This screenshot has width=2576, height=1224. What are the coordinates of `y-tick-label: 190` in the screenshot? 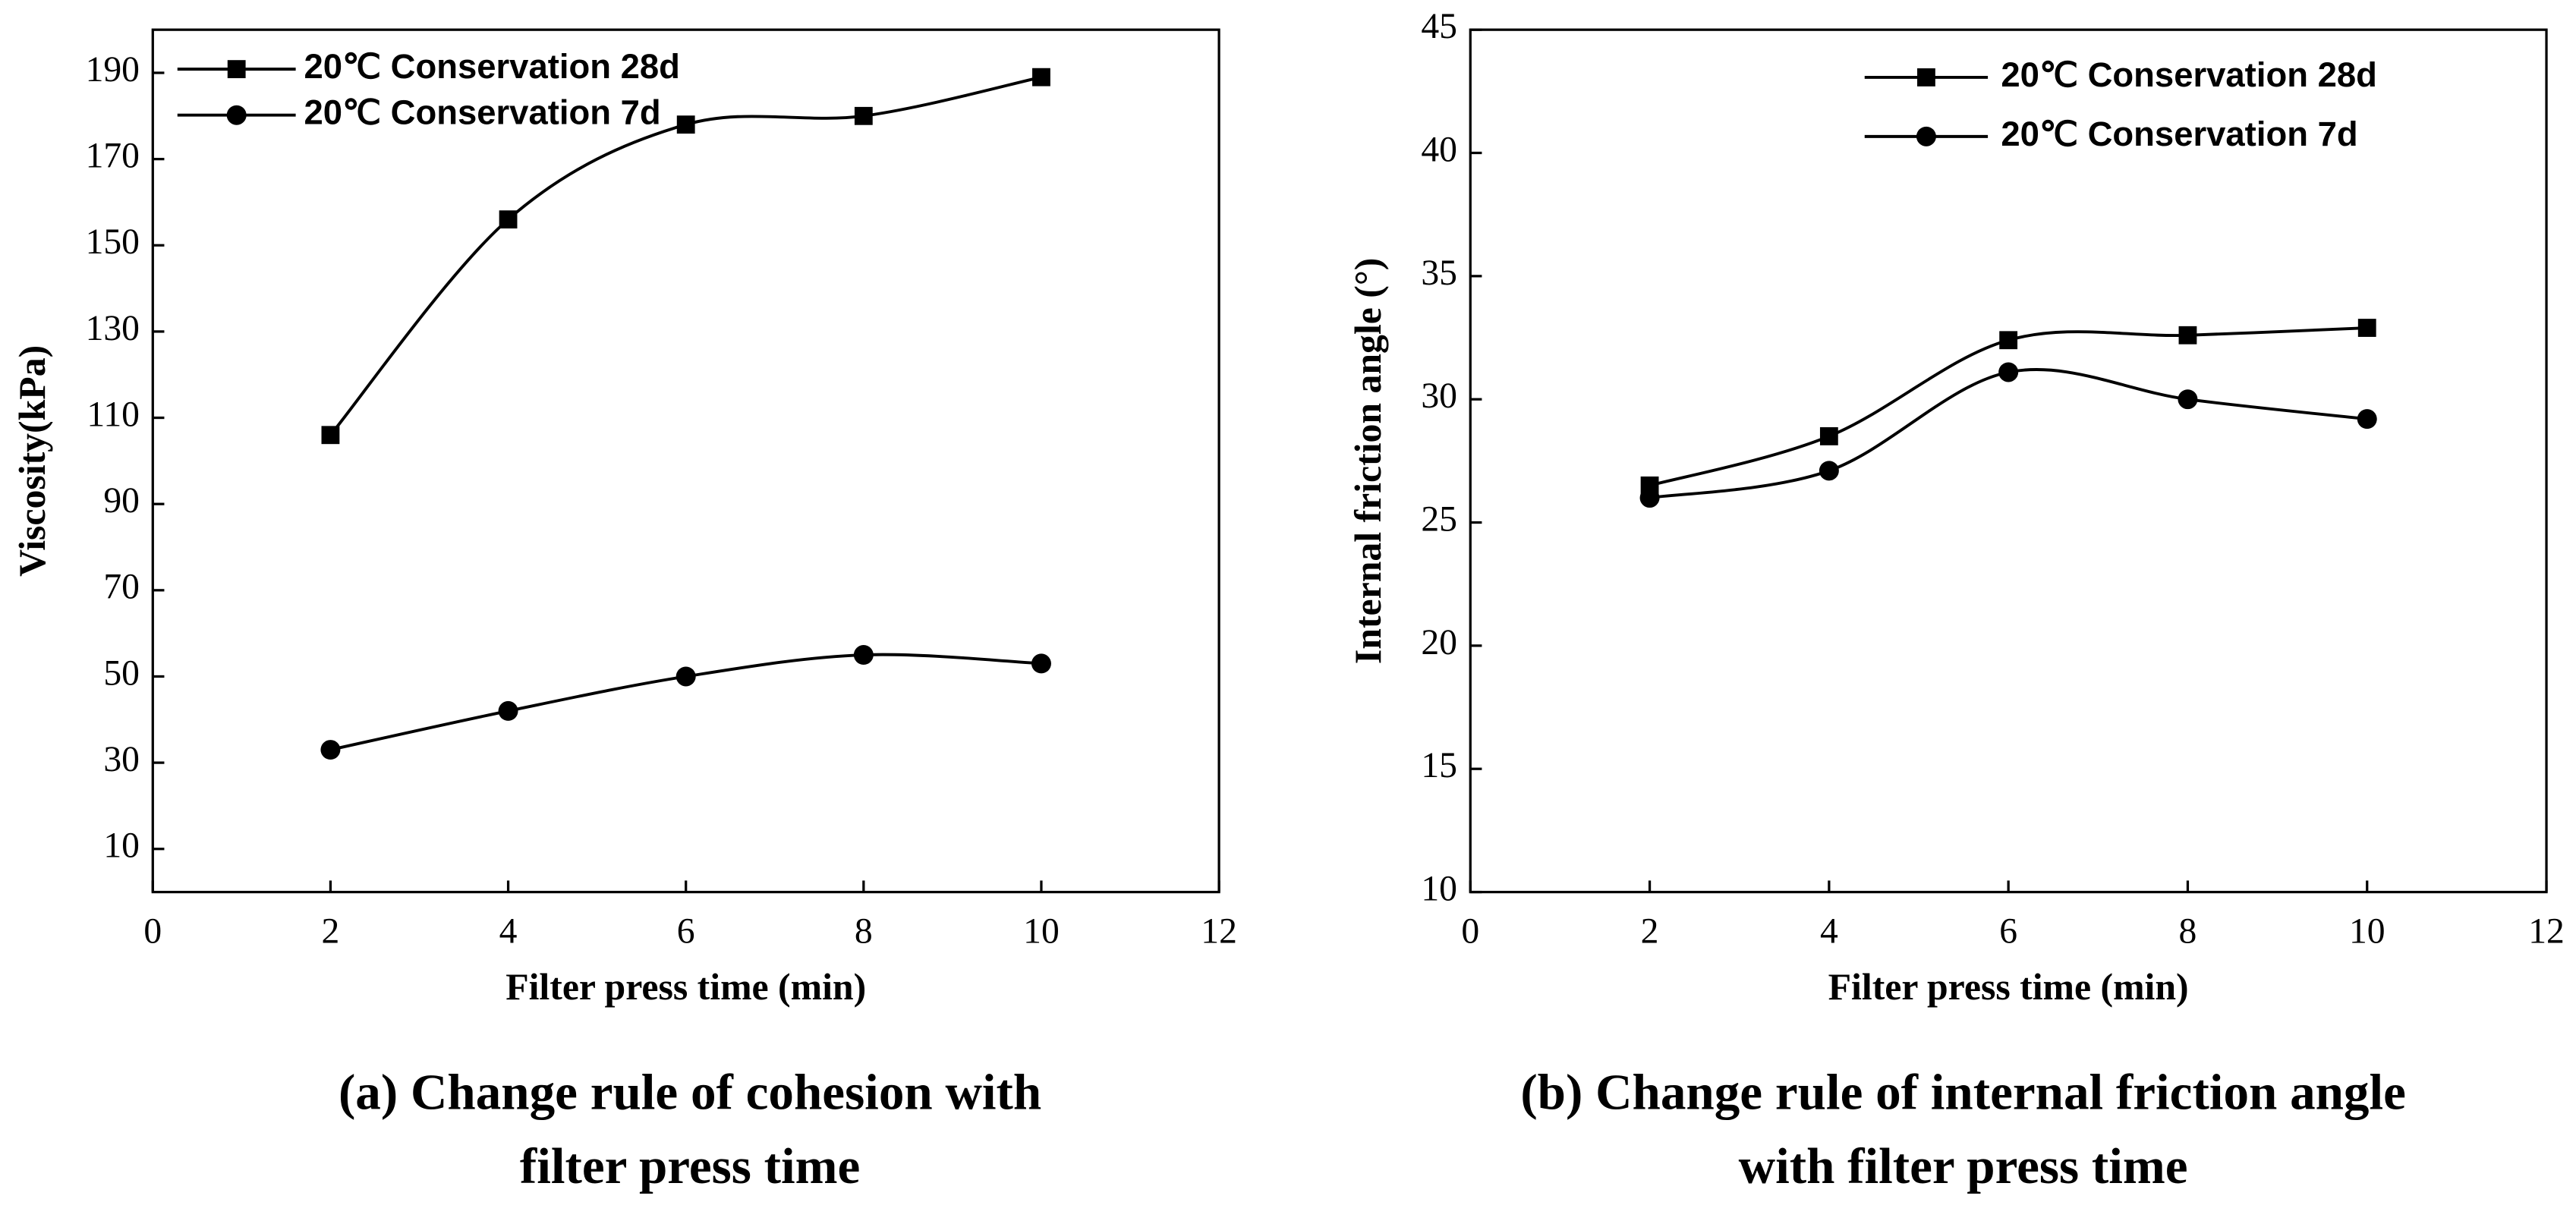 It's located at (113, 70).